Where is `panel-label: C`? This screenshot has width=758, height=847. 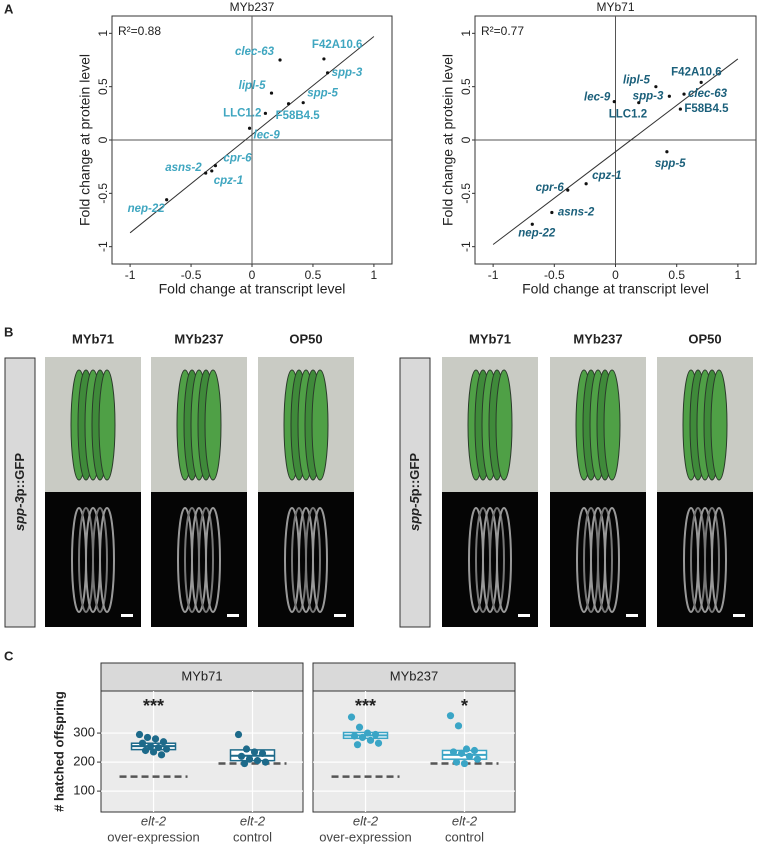
panel-label: C is located at coordinates (9, 655).